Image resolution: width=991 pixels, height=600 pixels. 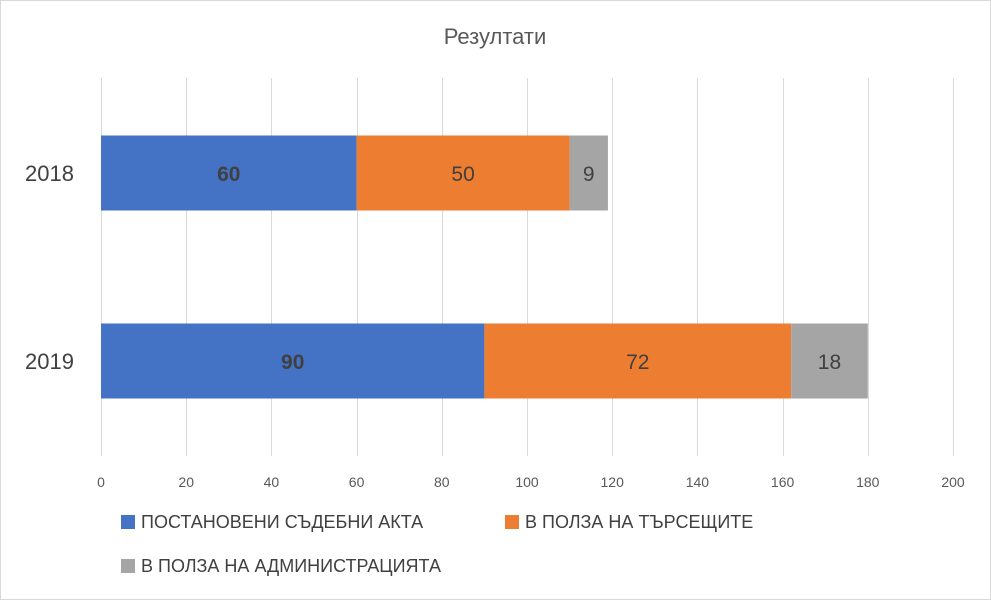 I want to click on x-tick-label: 0, so click(x=101, y=482).